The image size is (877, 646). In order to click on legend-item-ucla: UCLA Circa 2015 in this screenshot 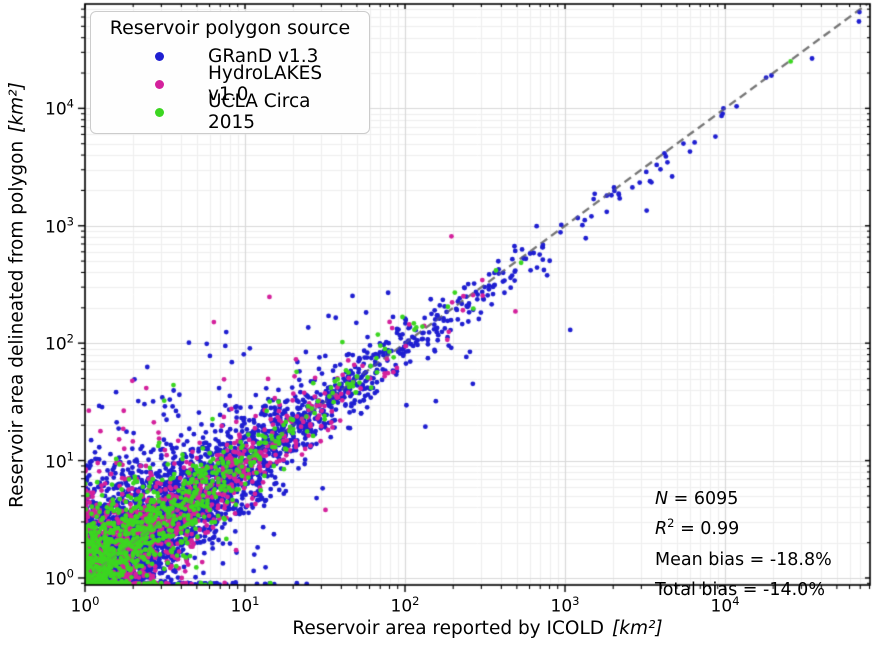, I will do `click(230, 112)`.